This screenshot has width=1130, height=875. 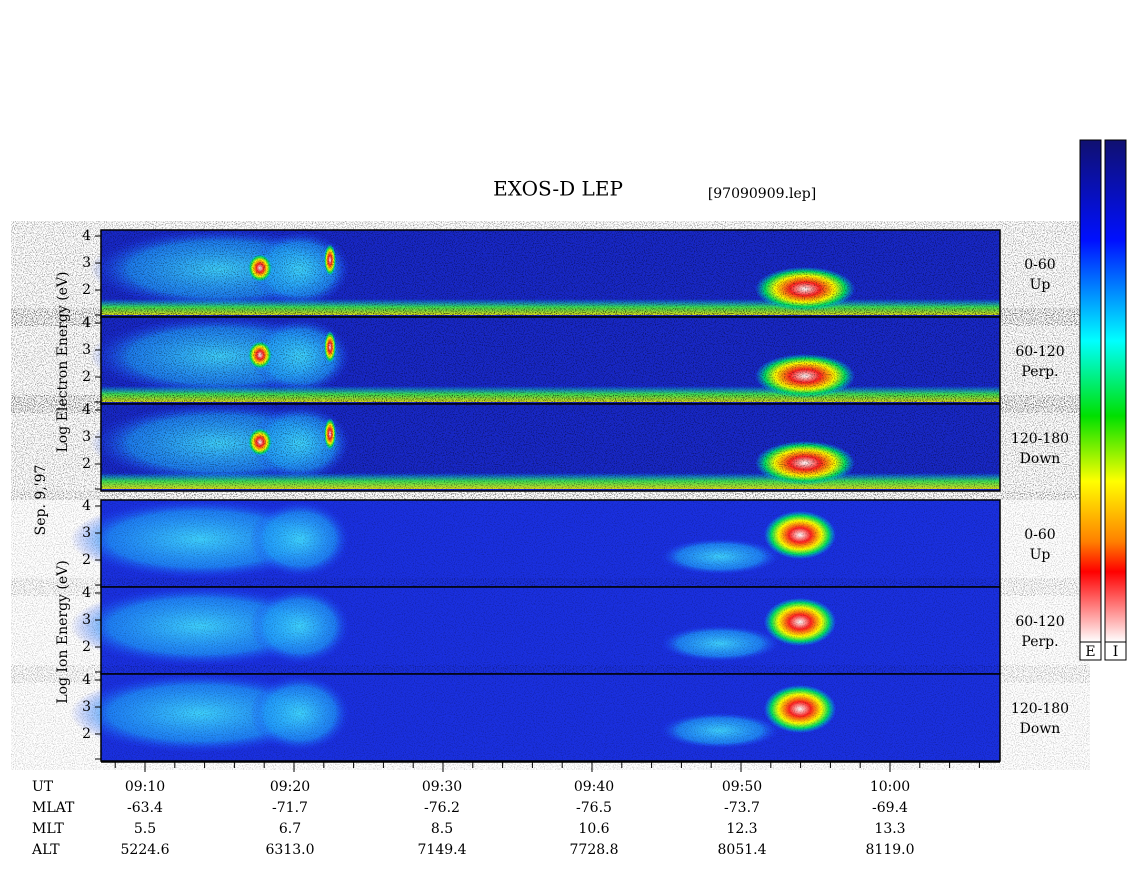 I want to click on row-value: -76.2, so click(x=442, y=808).